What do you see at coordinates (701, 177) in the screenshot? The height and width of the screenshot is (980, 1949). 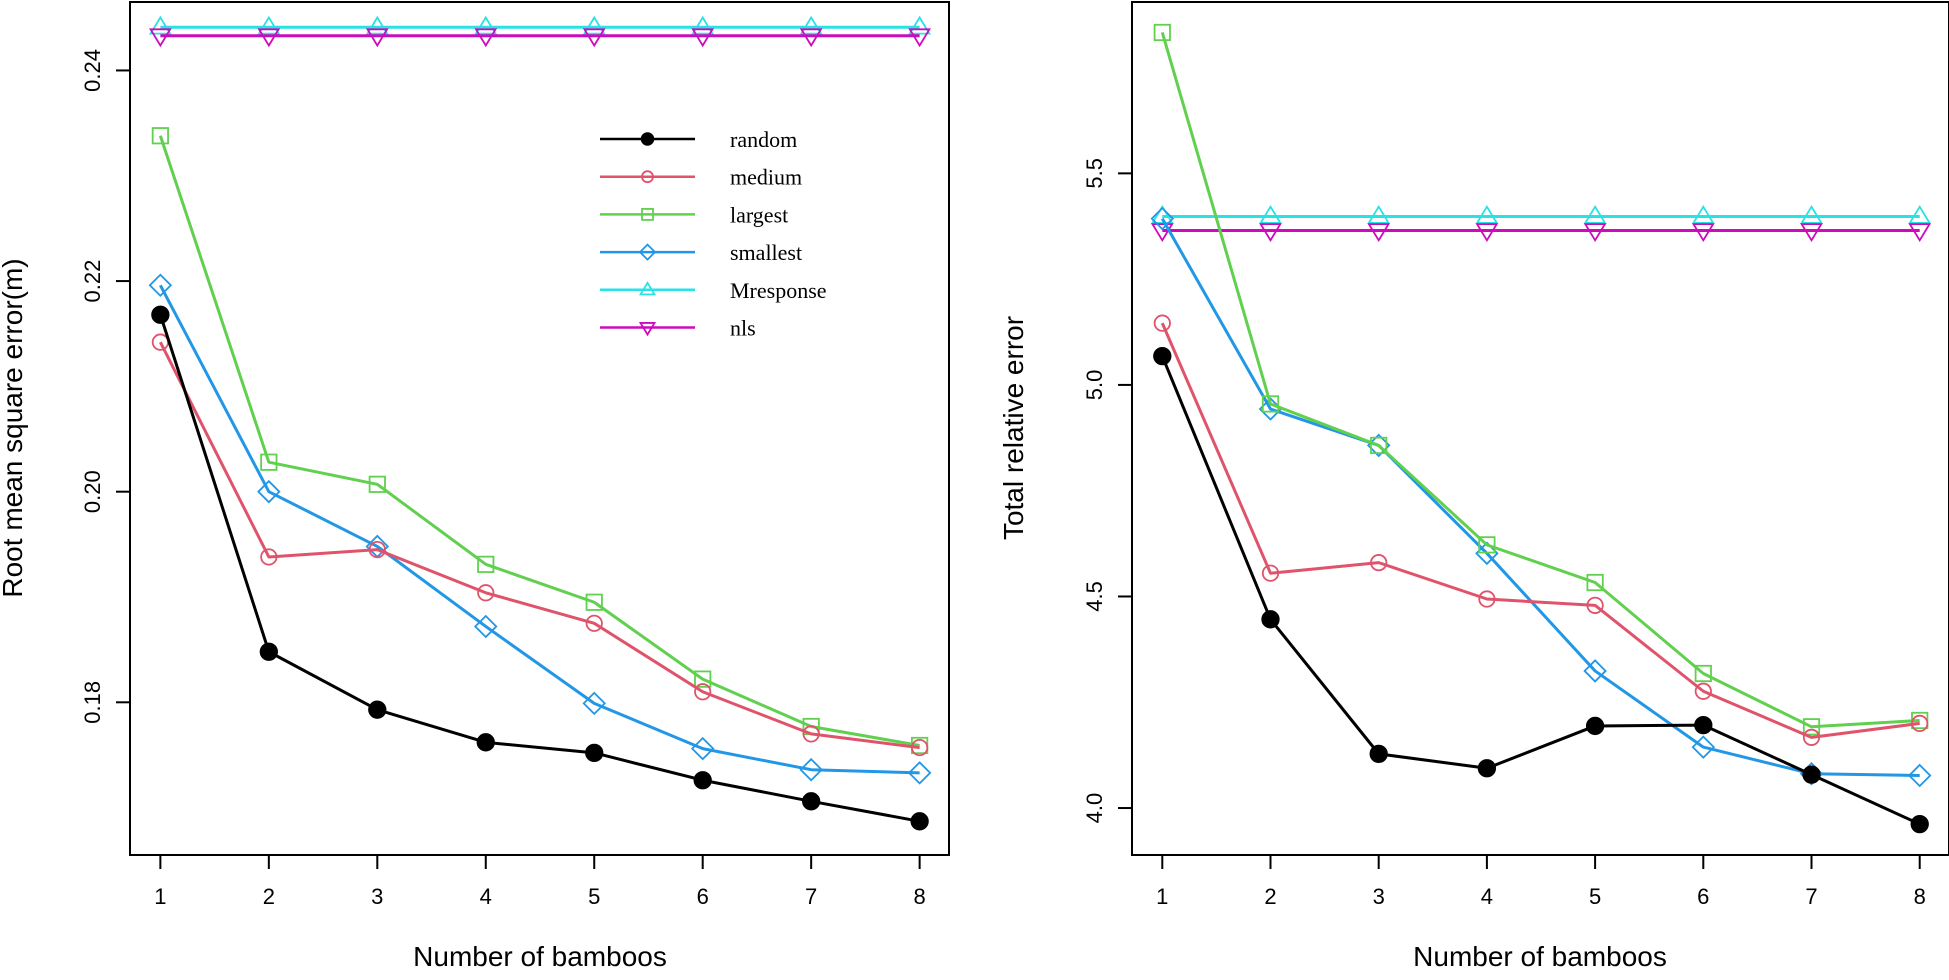 I see `legend-item-medium: medium` at bounding box center [701, 177].